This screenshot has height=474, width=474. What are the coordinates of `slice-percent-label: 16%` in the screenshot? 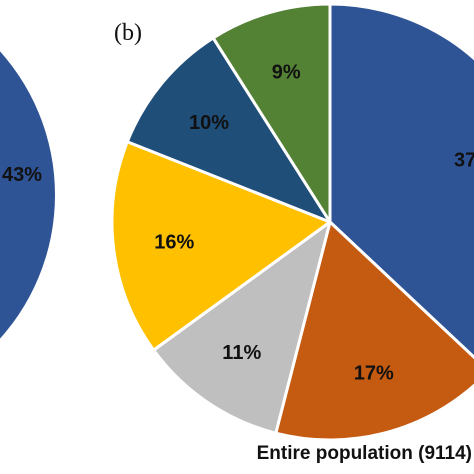 It's located at (174, 243).